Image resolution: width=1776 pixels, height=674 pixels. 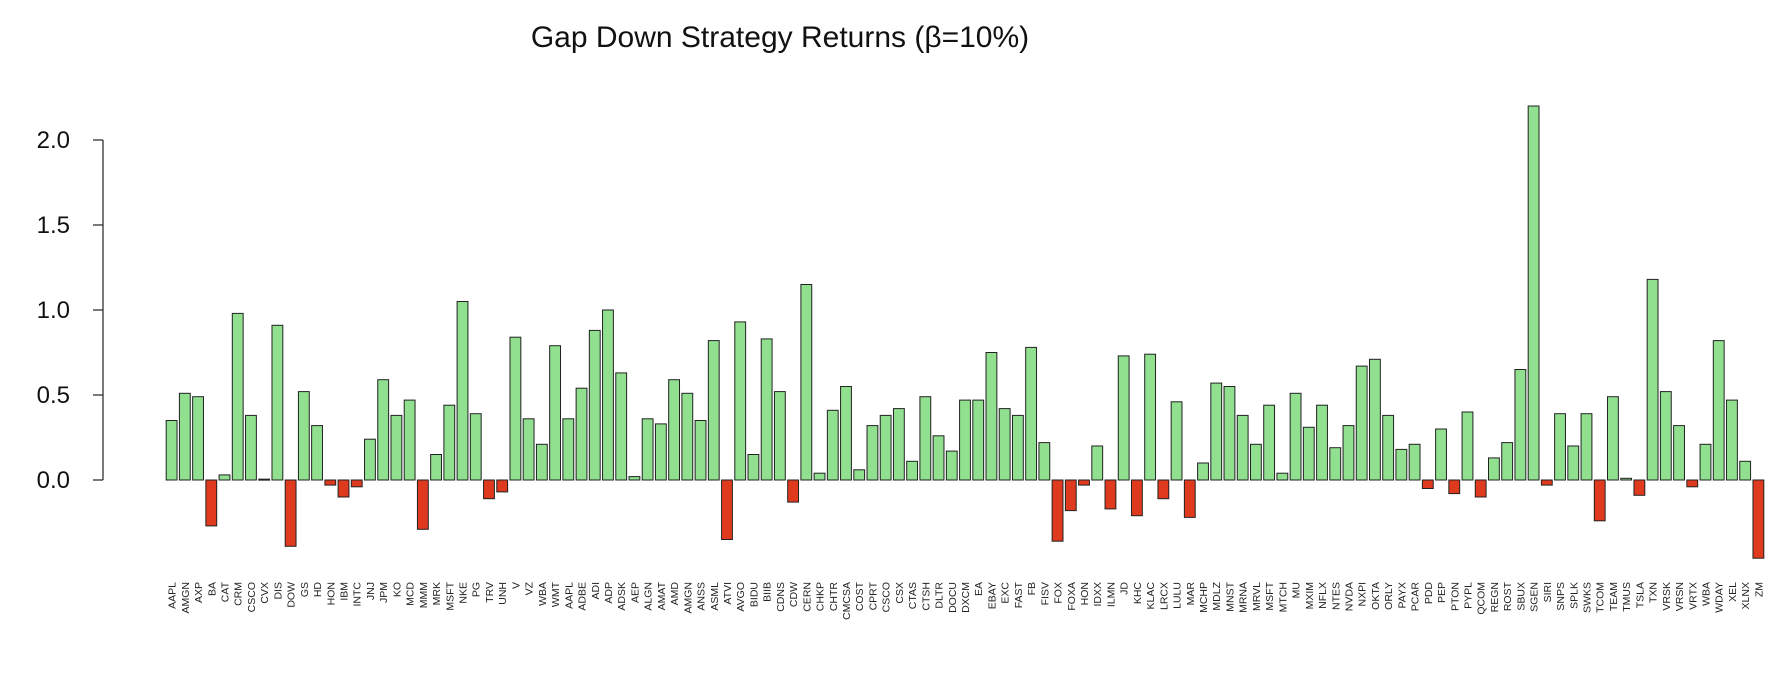 What do you see at coordinates (1044, 461) in the screenshot?
I see `bar-fisv` at bounding box center [1044, 461].